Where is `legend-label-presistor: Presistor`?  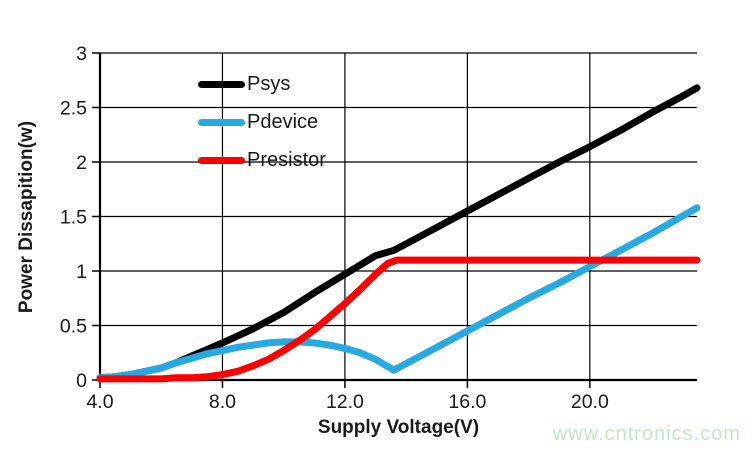
legend-label-presistor: Presistor is located at coordinates (286, 160).